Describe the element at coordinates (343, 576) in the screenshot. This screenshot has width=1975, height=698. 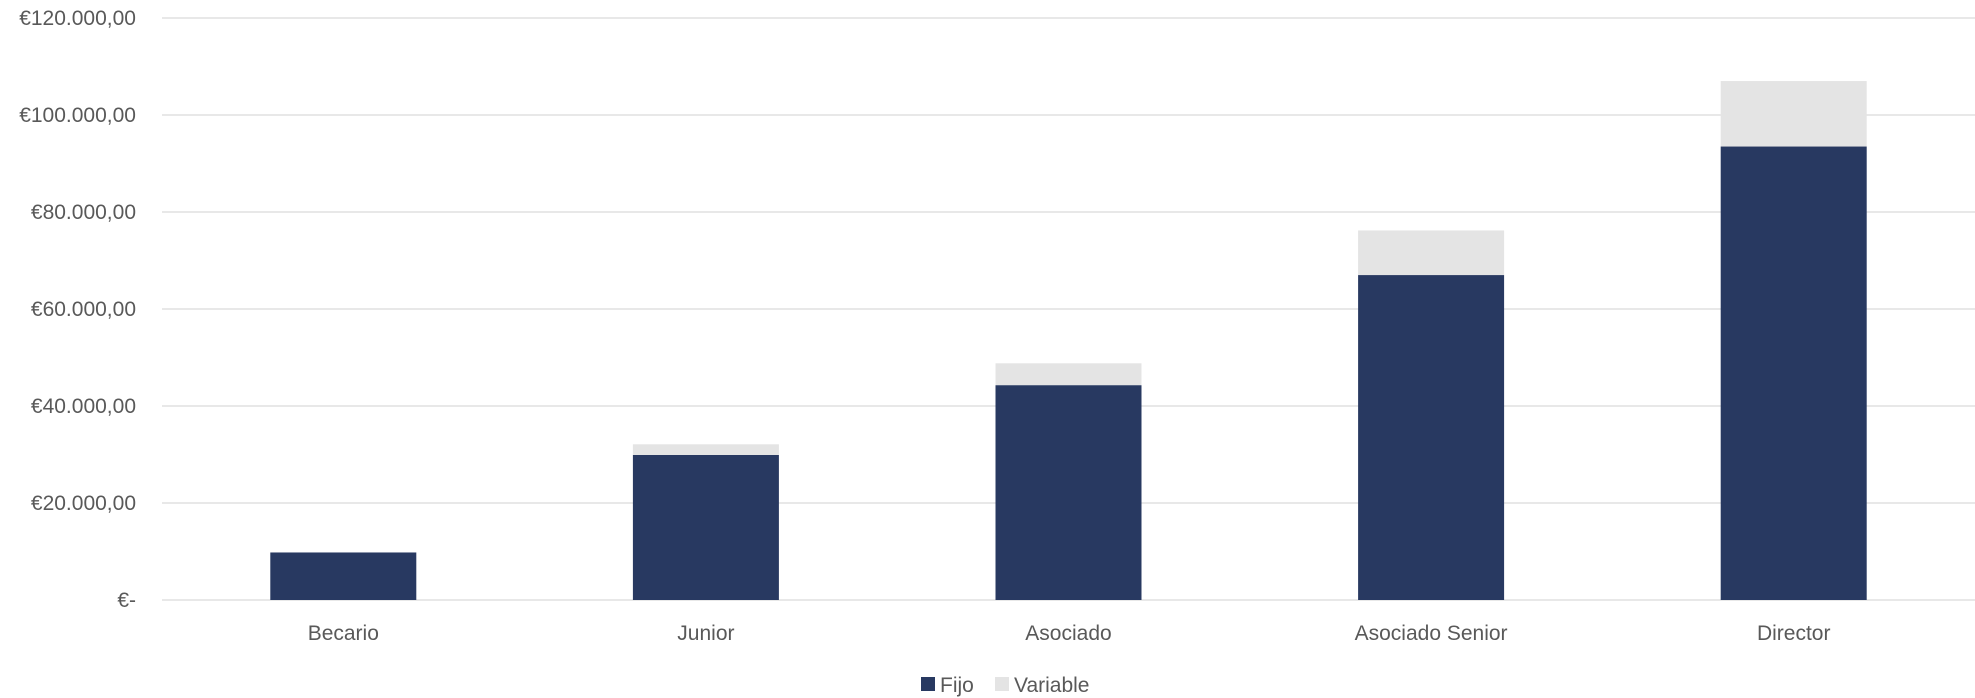
I see `bar-fijo-becario` at that location.